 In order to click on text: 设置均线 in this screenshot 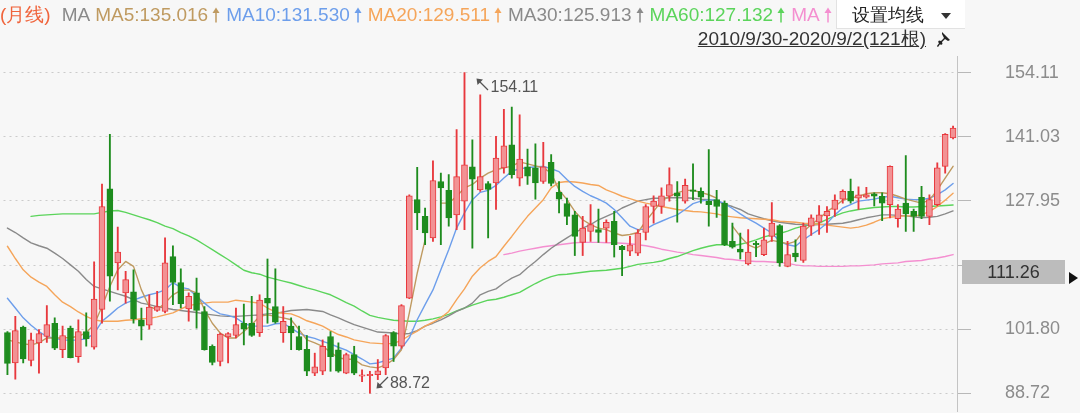, I will do `click(888, 15)`.